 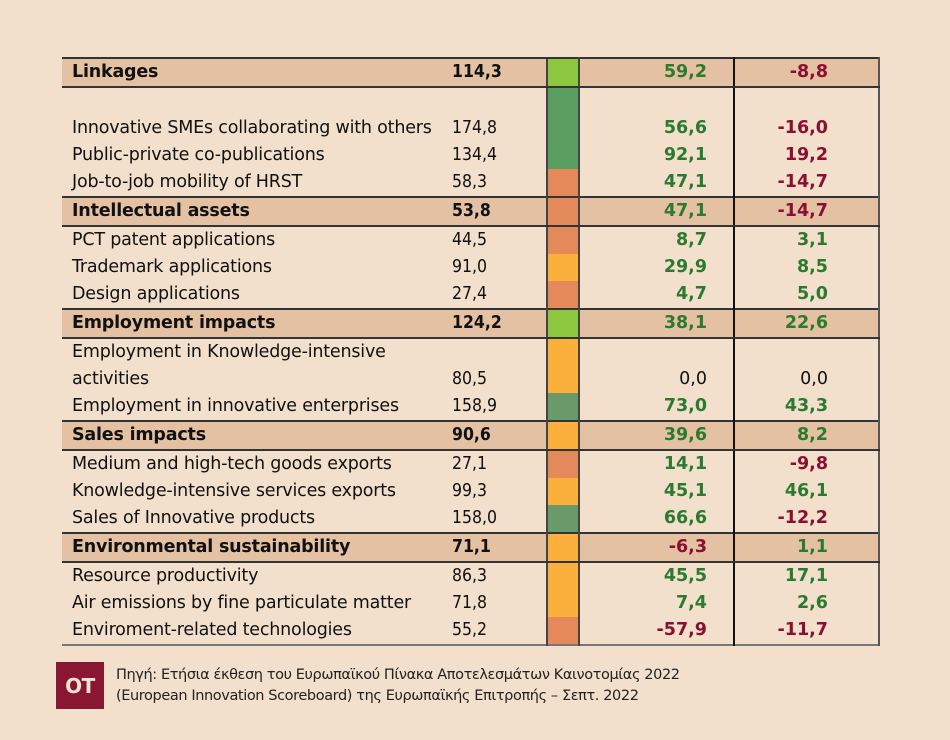 What do you see at coordinates (657, 155) in the screenshot?
I see `row-change-1: 92,1` at bounding box center [657, 155].